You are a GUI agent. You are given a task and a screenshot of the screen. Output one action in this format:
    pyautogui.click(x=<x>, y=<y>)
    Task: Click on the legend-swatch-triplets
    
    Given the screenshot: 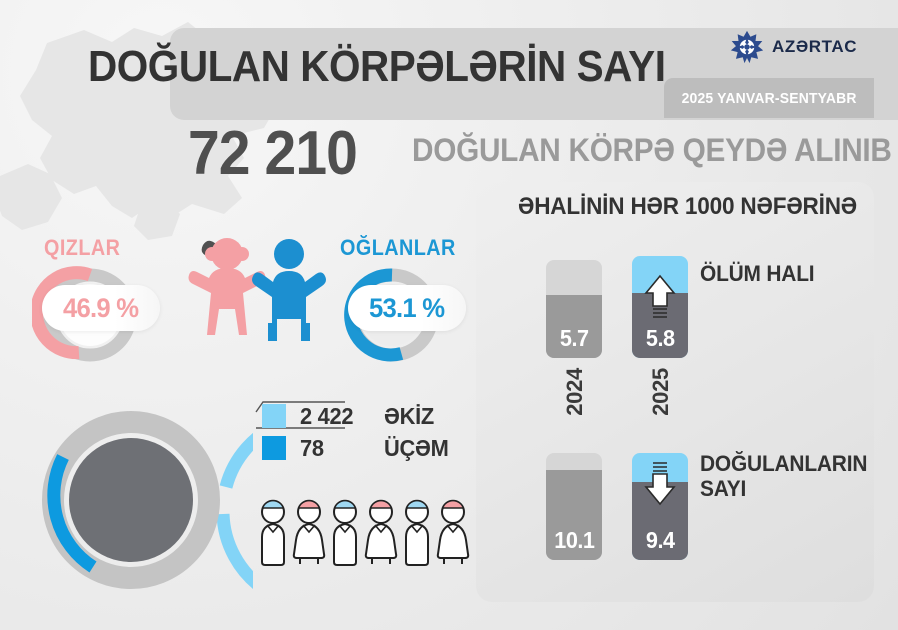 What is the action you would take?
    pyautogui.click(x=274, y=448)
    